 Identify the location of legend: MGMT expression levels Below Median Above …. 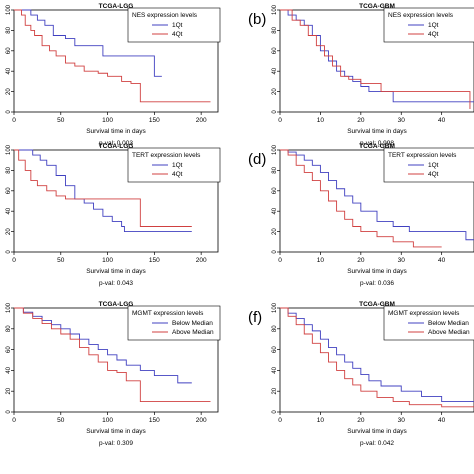
(174, 323).